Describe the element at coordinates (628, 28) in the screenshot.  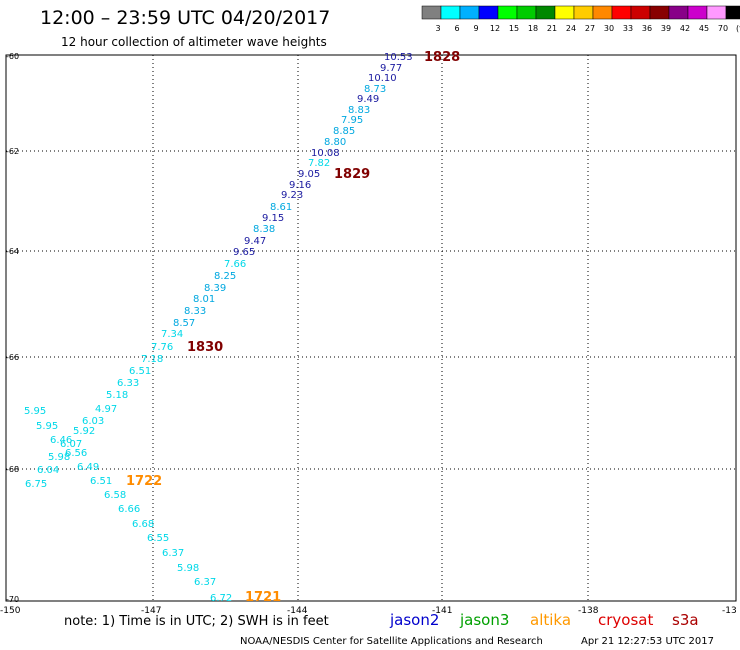
I see `legend-label: 33` at that location.